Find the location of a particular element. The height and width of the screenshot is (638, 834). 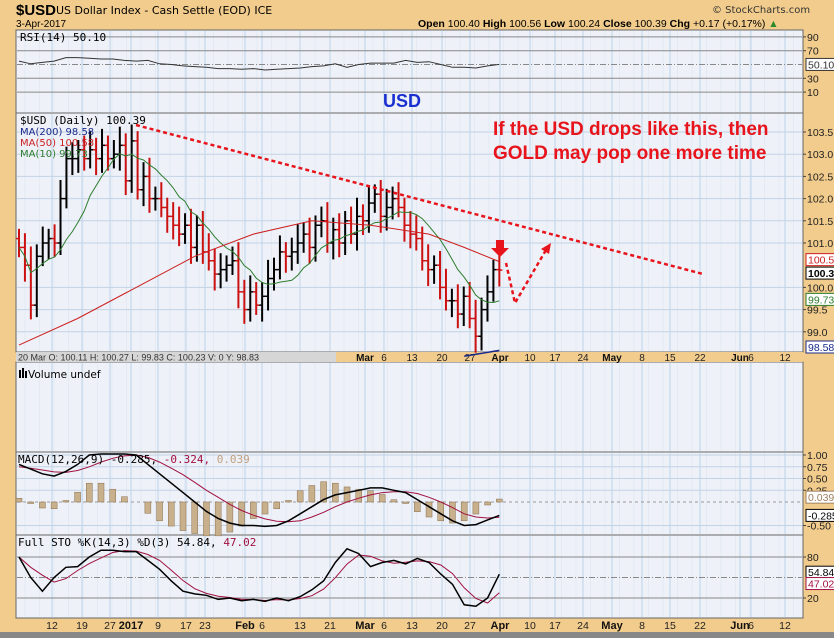

chg-value: +0.17 (+0.17%) is located at coordinates (729, 24).